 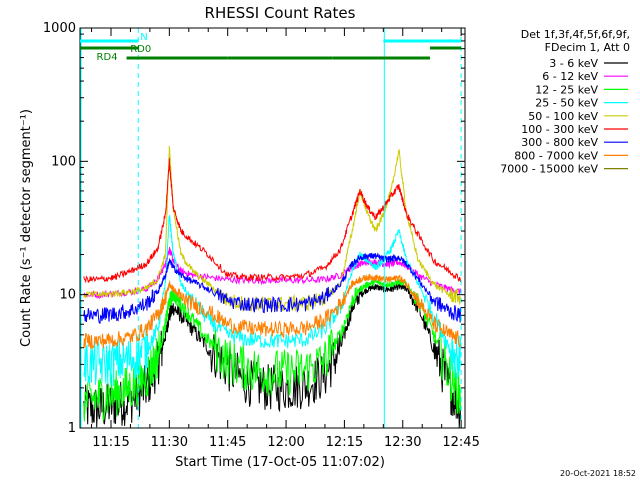 What do you see at coordinates (402, 442) in the screenshot?
I see `x-tick-label: 12:30` at bounding box center [402, 442].